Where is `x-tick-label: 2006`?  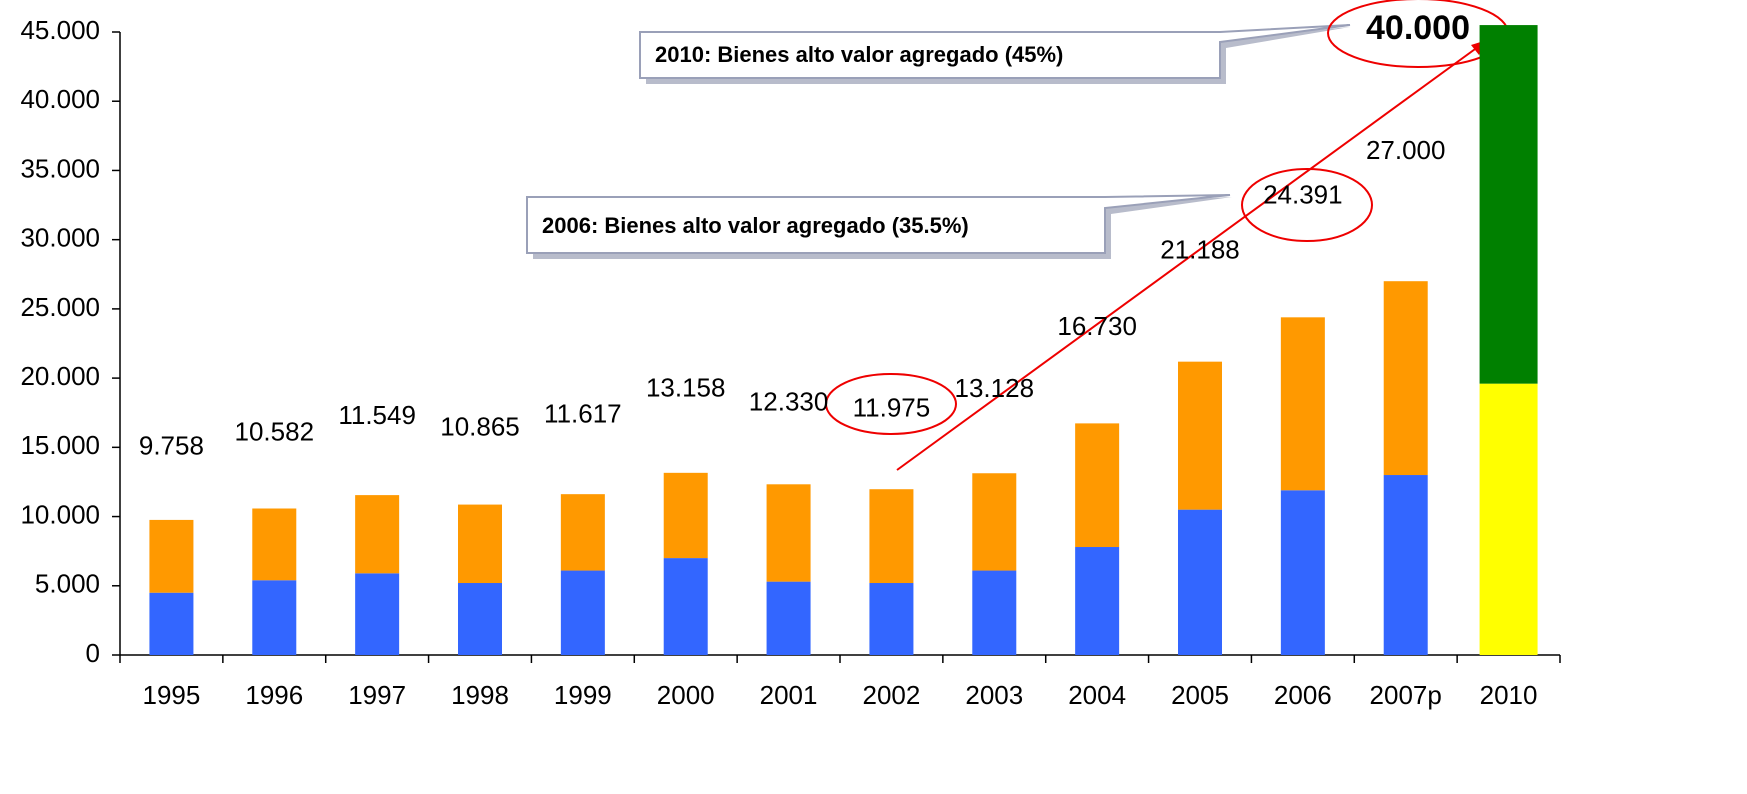 x-tick-label: 2006 is located at coordinates (1303, 695).